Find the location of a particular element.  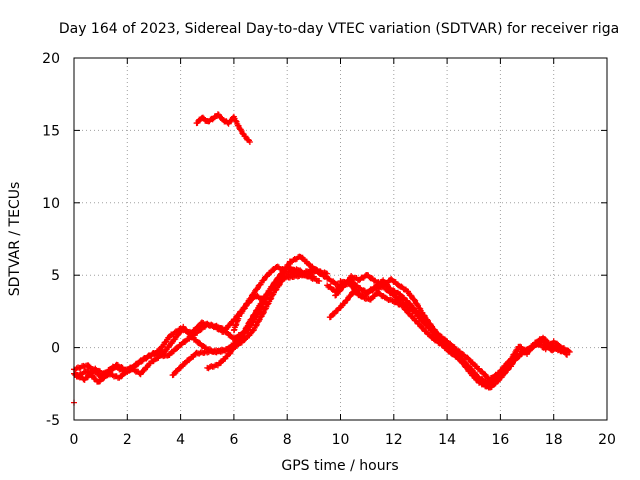

x-tick-label: 6 is located at coordinates (233, 440).